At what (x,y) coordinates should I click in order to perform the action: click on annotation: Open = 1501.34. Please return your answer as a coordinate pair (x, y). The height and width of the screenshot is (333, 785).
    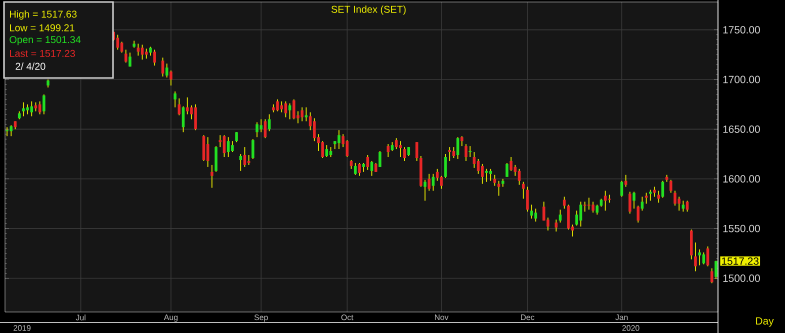
    Looking at the image, I should click on (45, 41).